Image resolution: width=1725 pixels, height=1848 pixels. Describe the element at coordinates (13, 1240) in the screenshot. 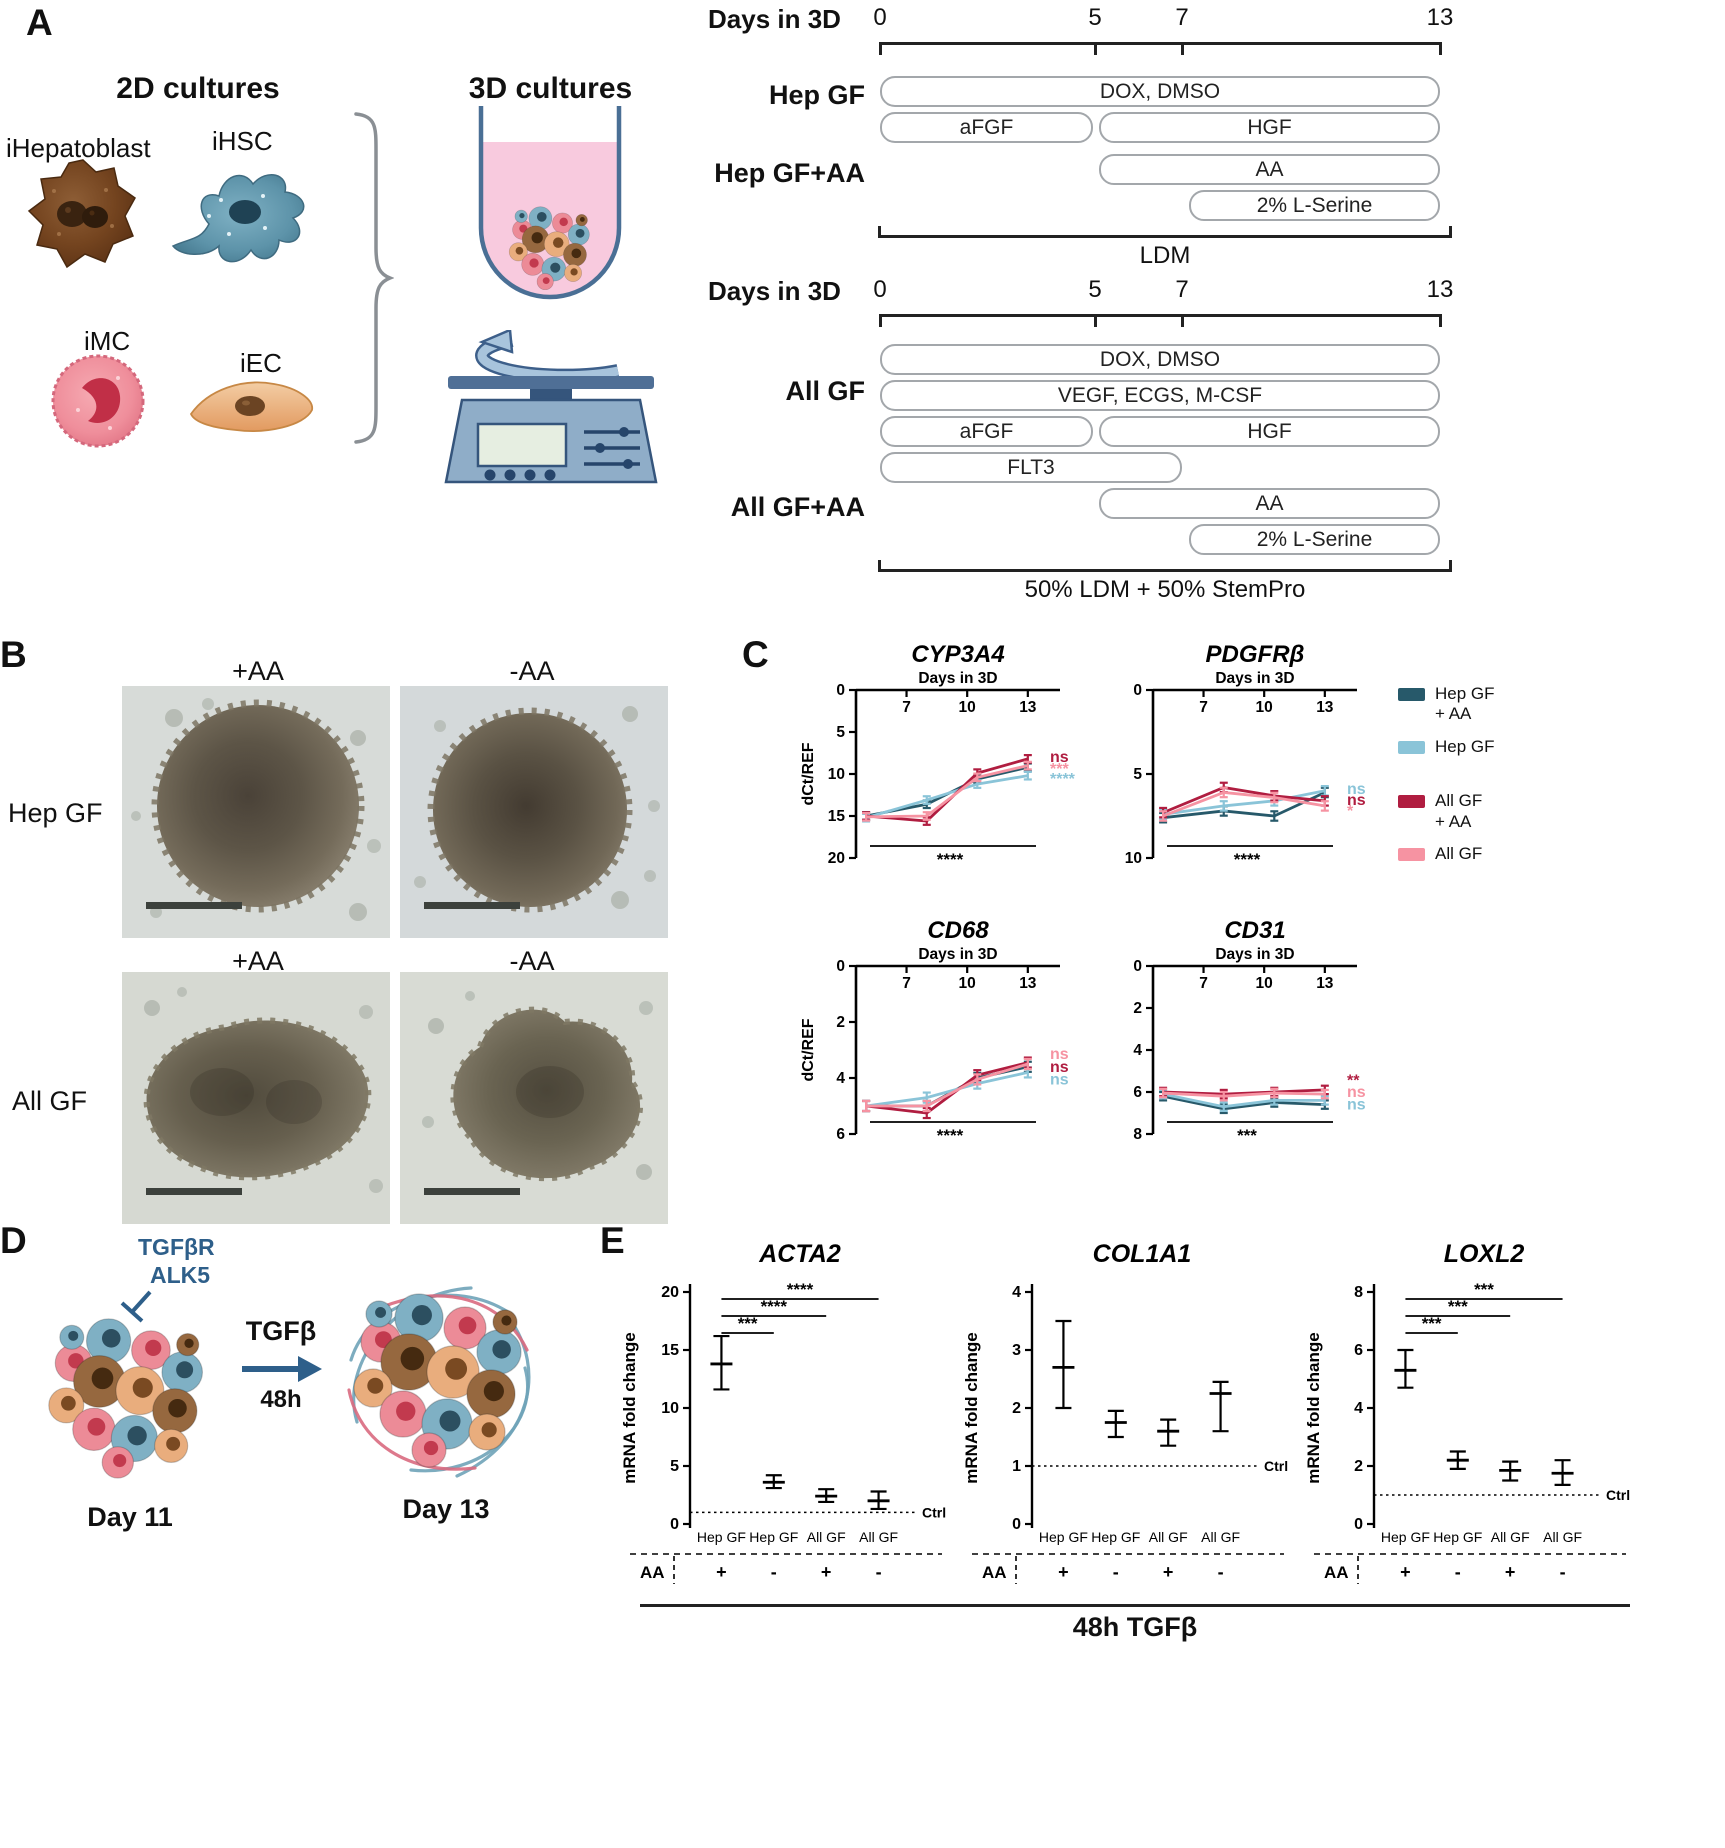

I see `panel-d-label: D` at that location.